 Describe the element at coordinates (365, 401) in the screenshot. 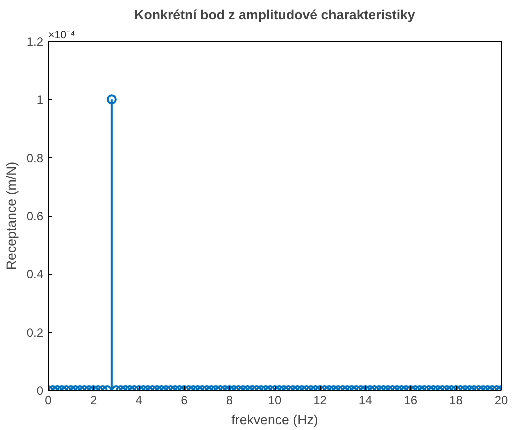

I see `x-tick-label: 14` at that location.